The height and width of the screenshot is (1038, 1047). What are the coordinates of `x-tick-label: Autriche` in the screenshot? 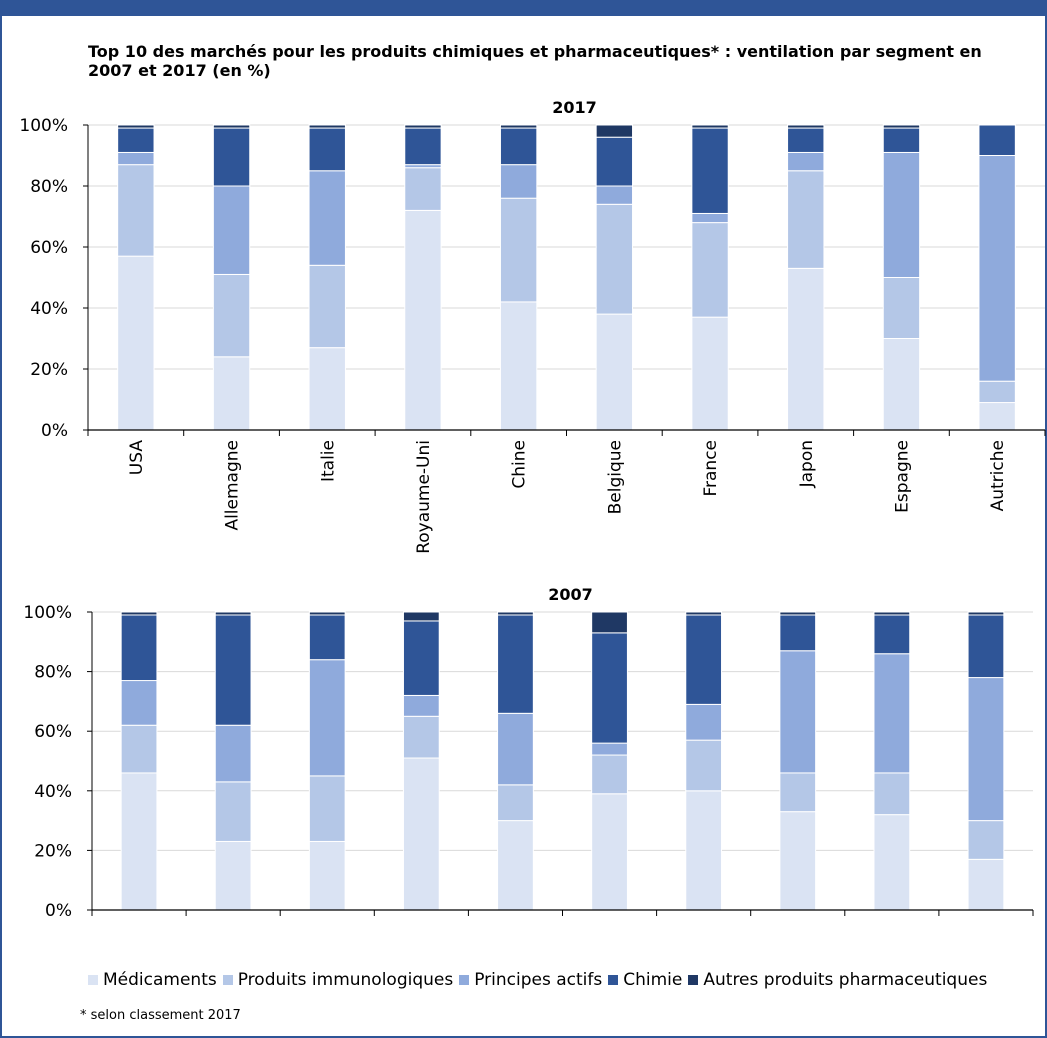 It's located at (998, 475).